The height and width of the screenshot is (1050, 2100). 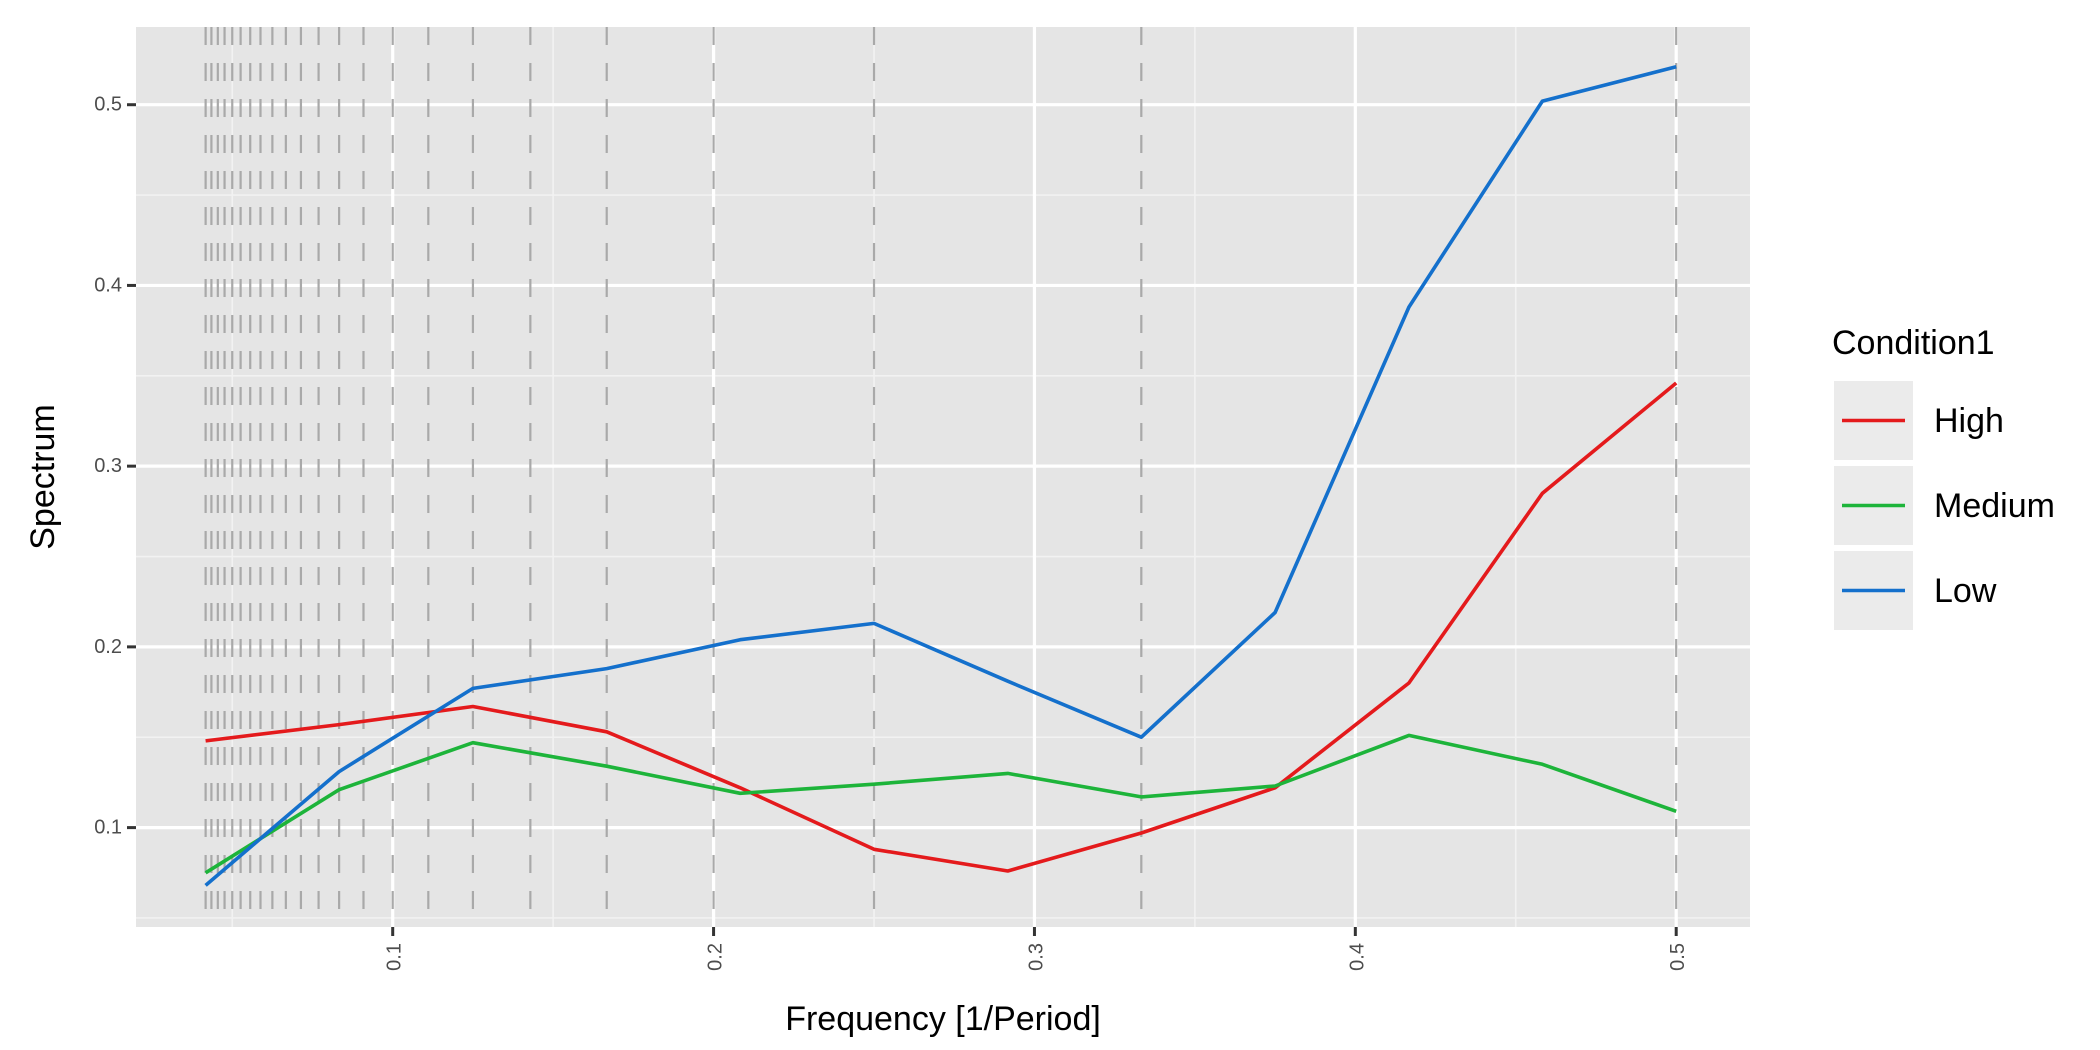 I want to click on y-axis-title: Spectrum, so click(x=43, y=477).